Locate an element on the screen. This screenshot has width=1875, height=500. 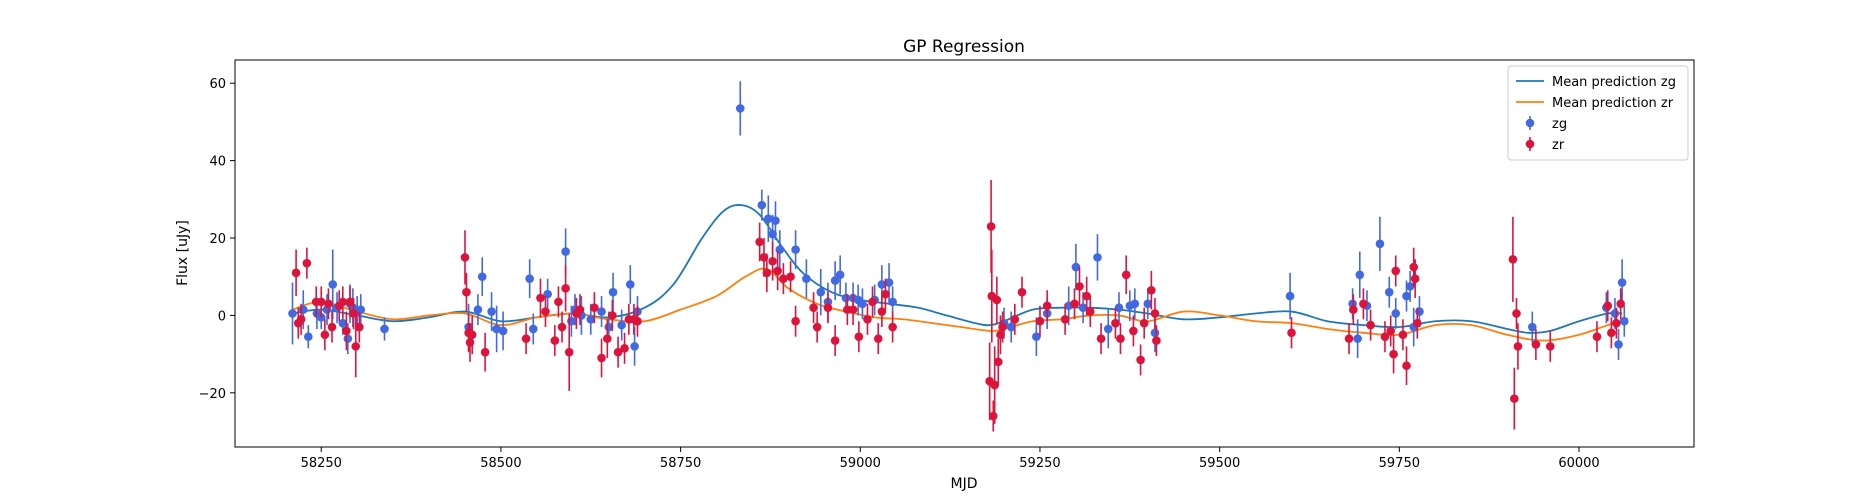
legend-label: Mean prediction zr is located at coordinates (1613, 103).